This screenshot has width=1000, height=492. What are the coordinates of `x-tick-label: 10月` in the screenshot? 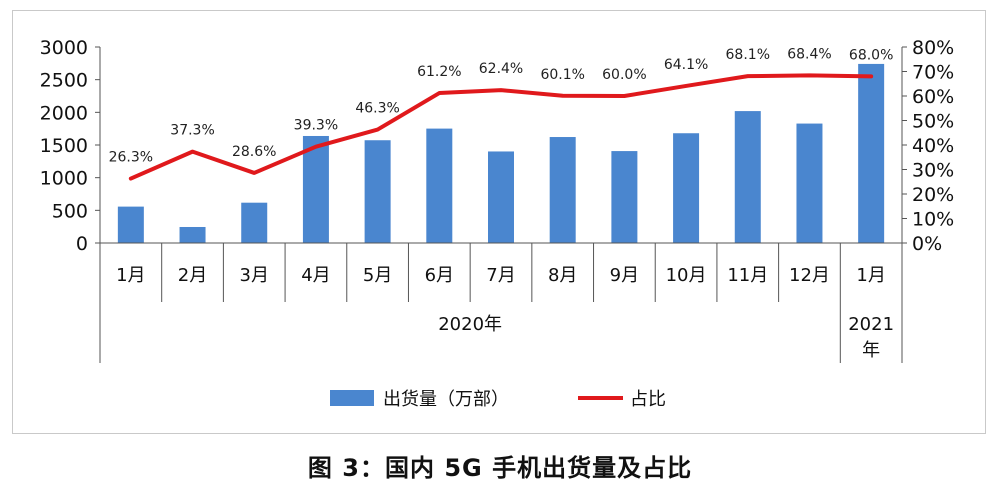 It's located at (686, 275).